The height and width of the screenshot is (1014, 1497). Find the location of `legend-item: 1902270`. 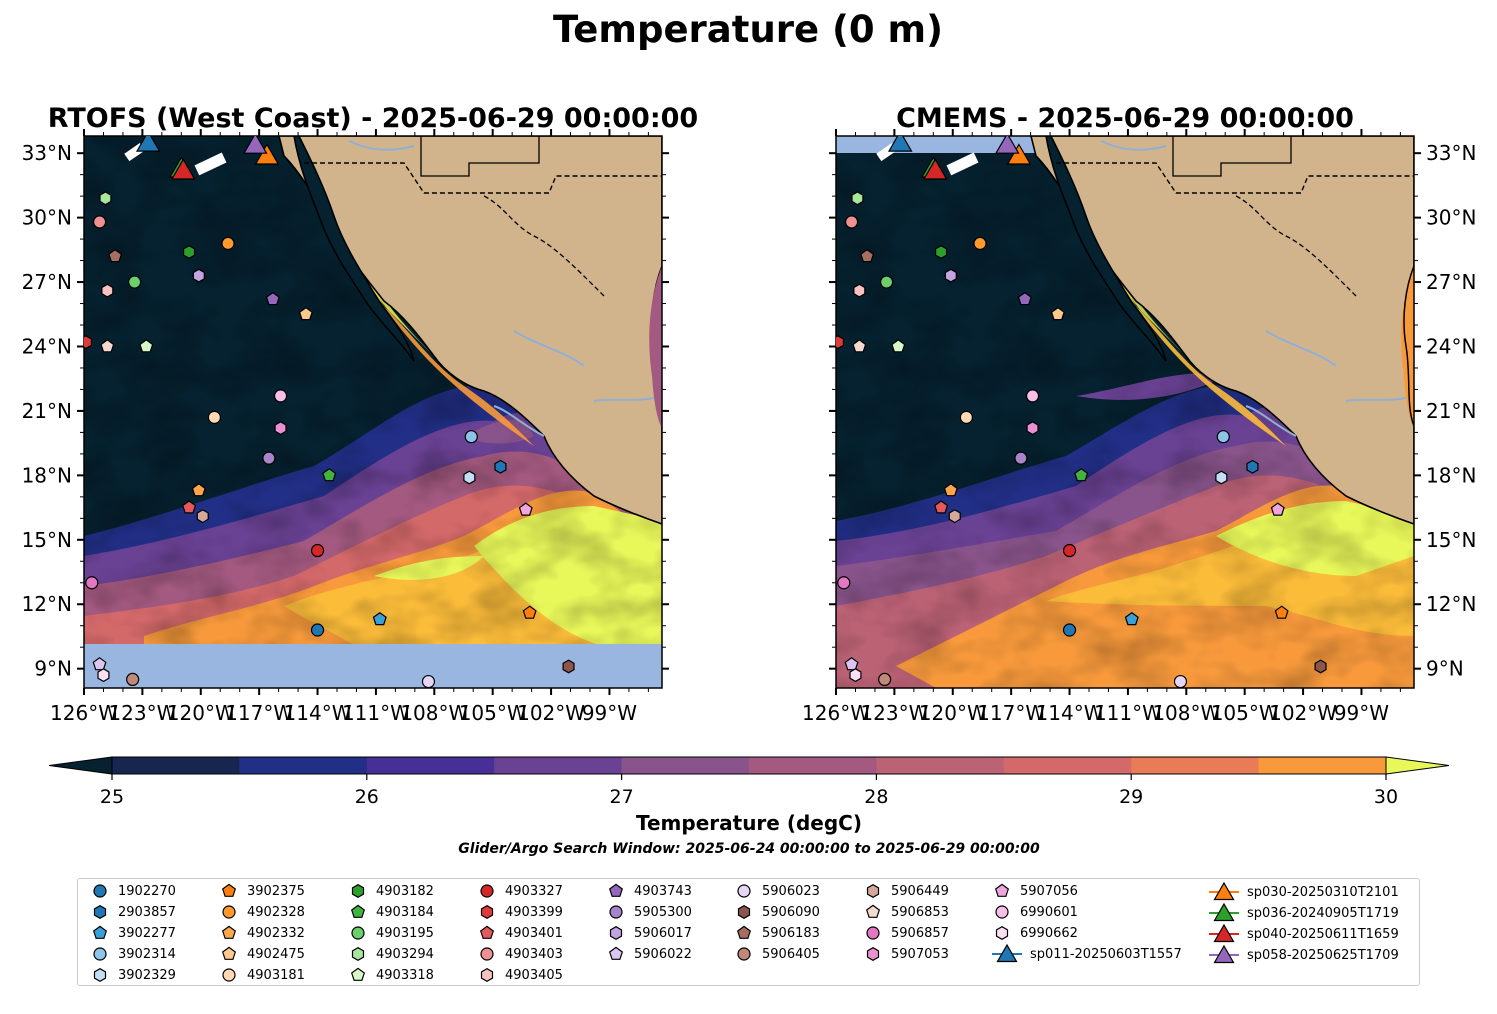

legend-item: 1902270 is located at coordinates (133, 891).